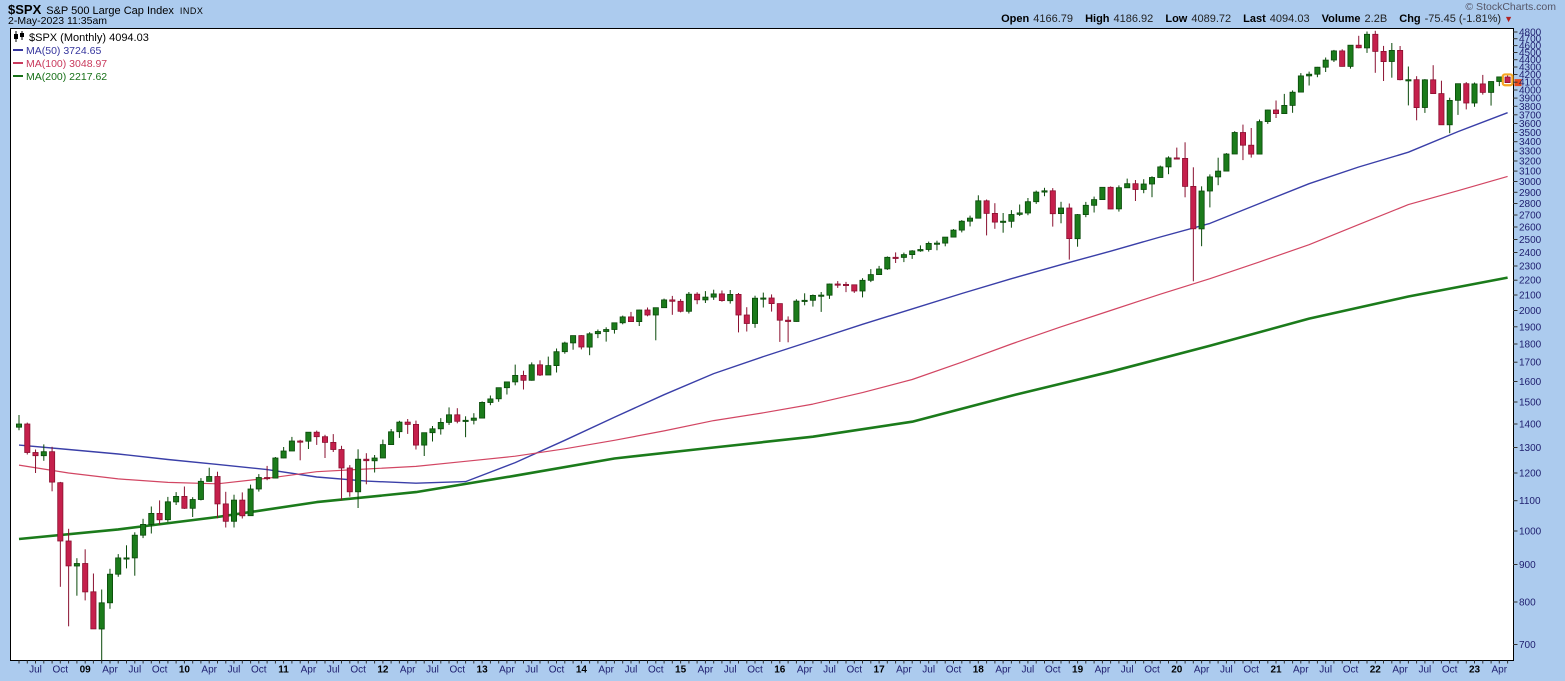 The width and height of the screenshot is (1565, 681). I want to click on current-candle-highlight, so click(1507, 80).